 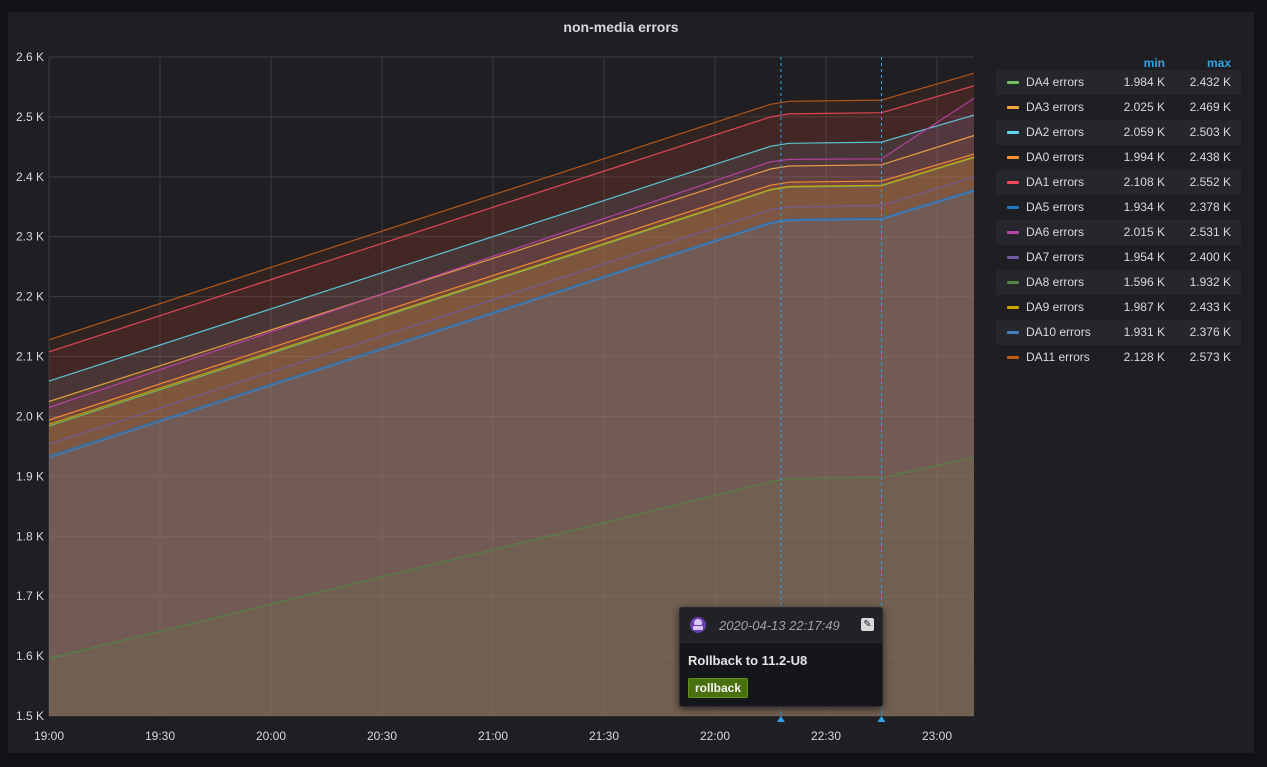 I want to click on legend-item: DA9 errors 1.987 K 2.433 K, so click(x=1118, y=307).